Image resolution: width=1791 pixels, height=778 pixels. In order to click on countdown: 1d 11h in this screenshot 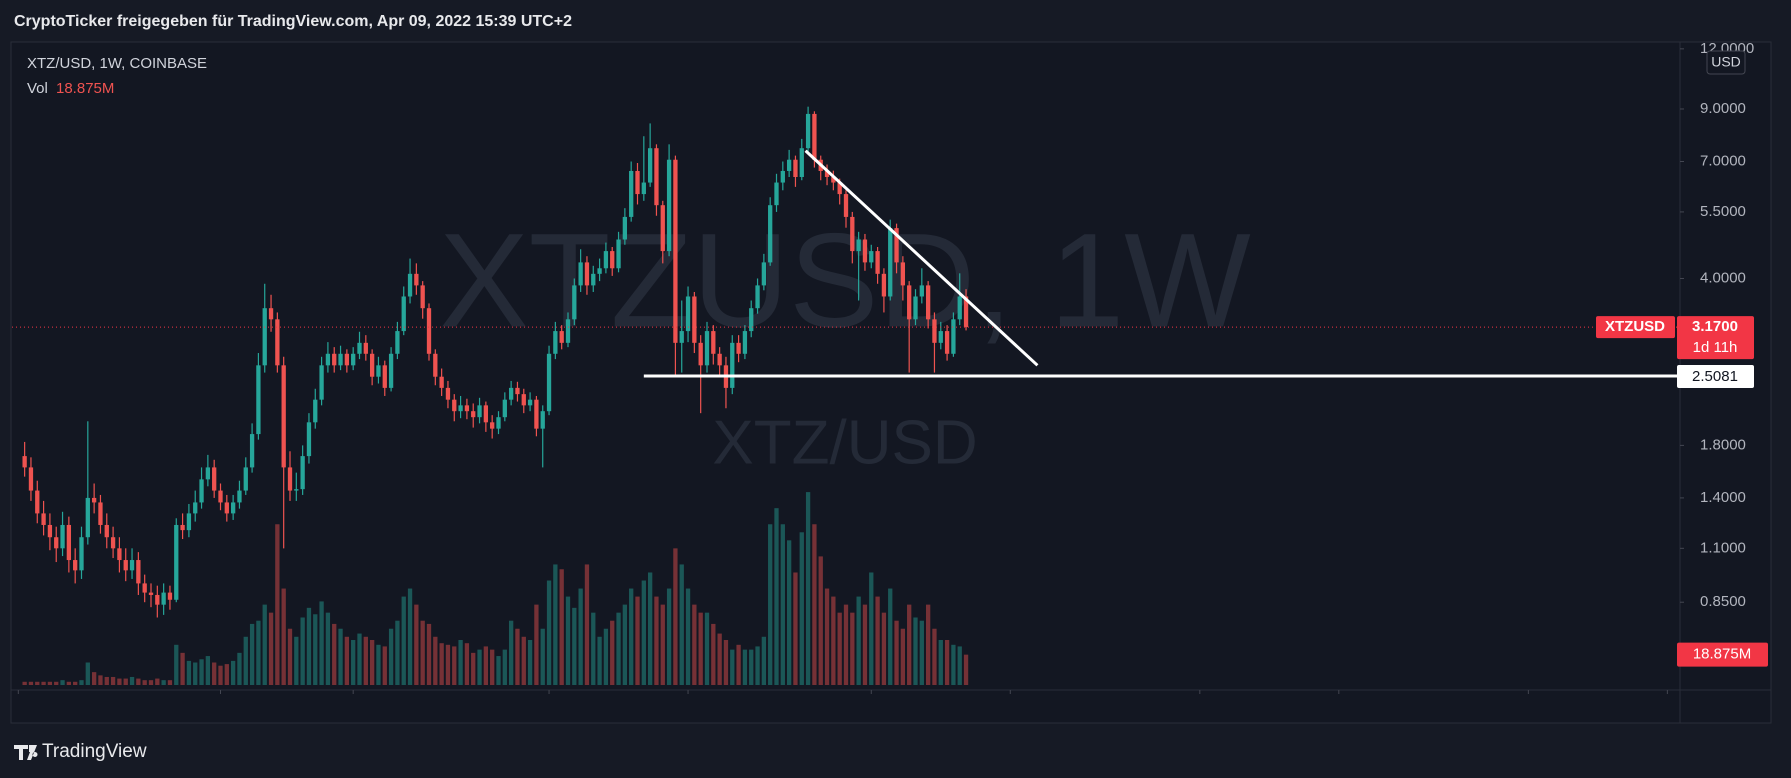, I will do `click(1715, 347)`.